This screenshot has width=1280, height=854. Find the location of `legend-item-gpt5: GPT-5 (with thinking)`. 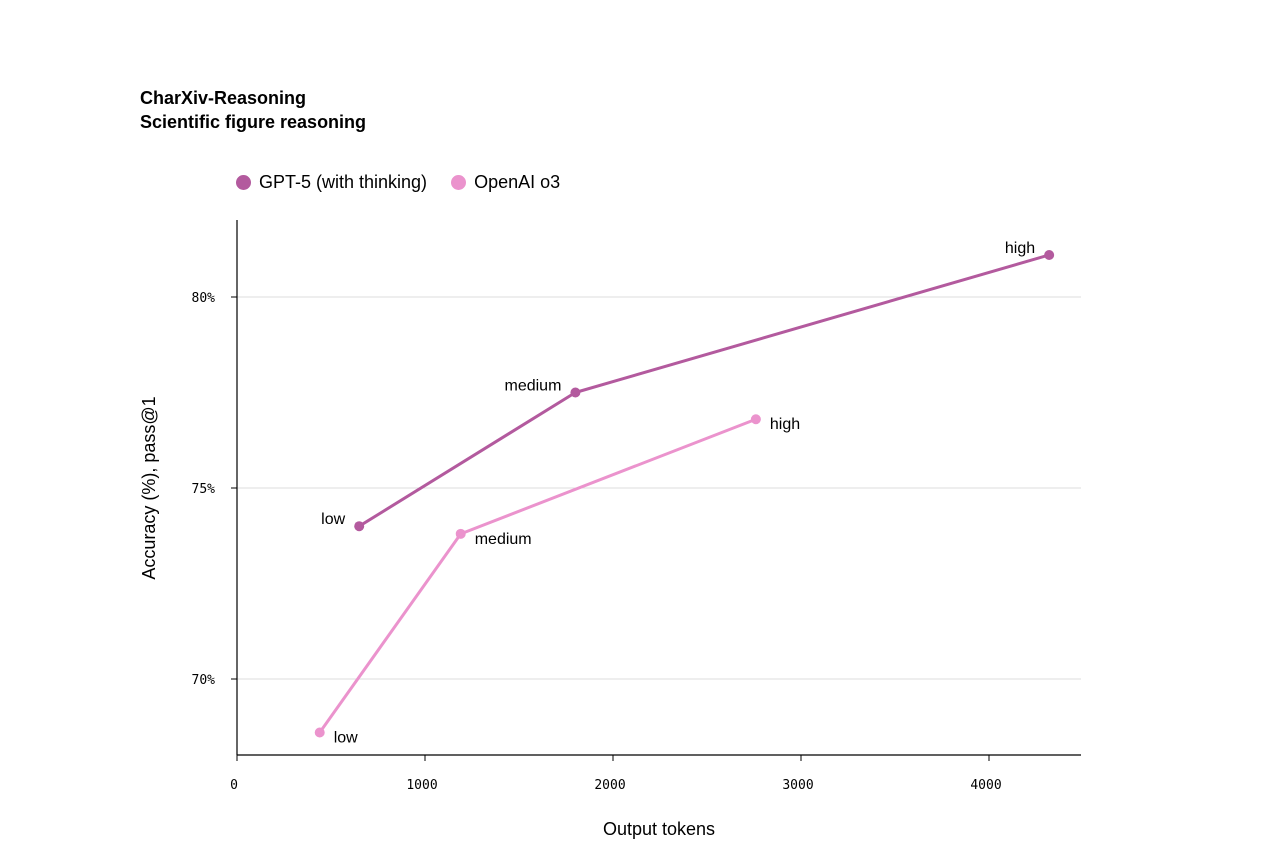

legend-item-gpt5: GPT-5 (with thinking) is located at coordinates (331, 182).